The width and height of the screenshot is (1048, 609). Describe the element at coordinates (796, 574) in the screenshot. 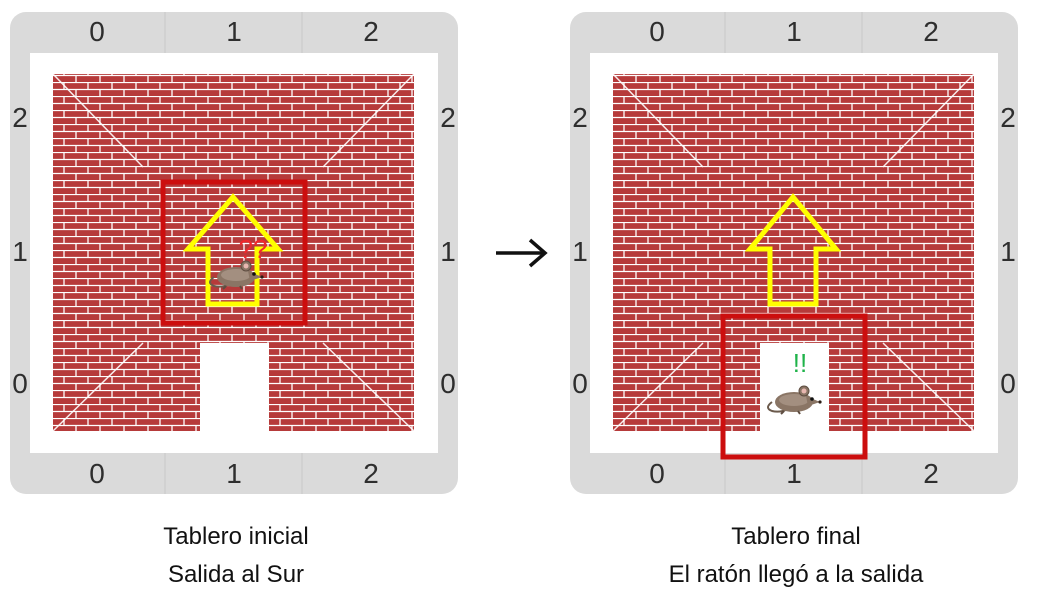

I see `final-caption-line-2: El ratón llegó a la salida` at that location.